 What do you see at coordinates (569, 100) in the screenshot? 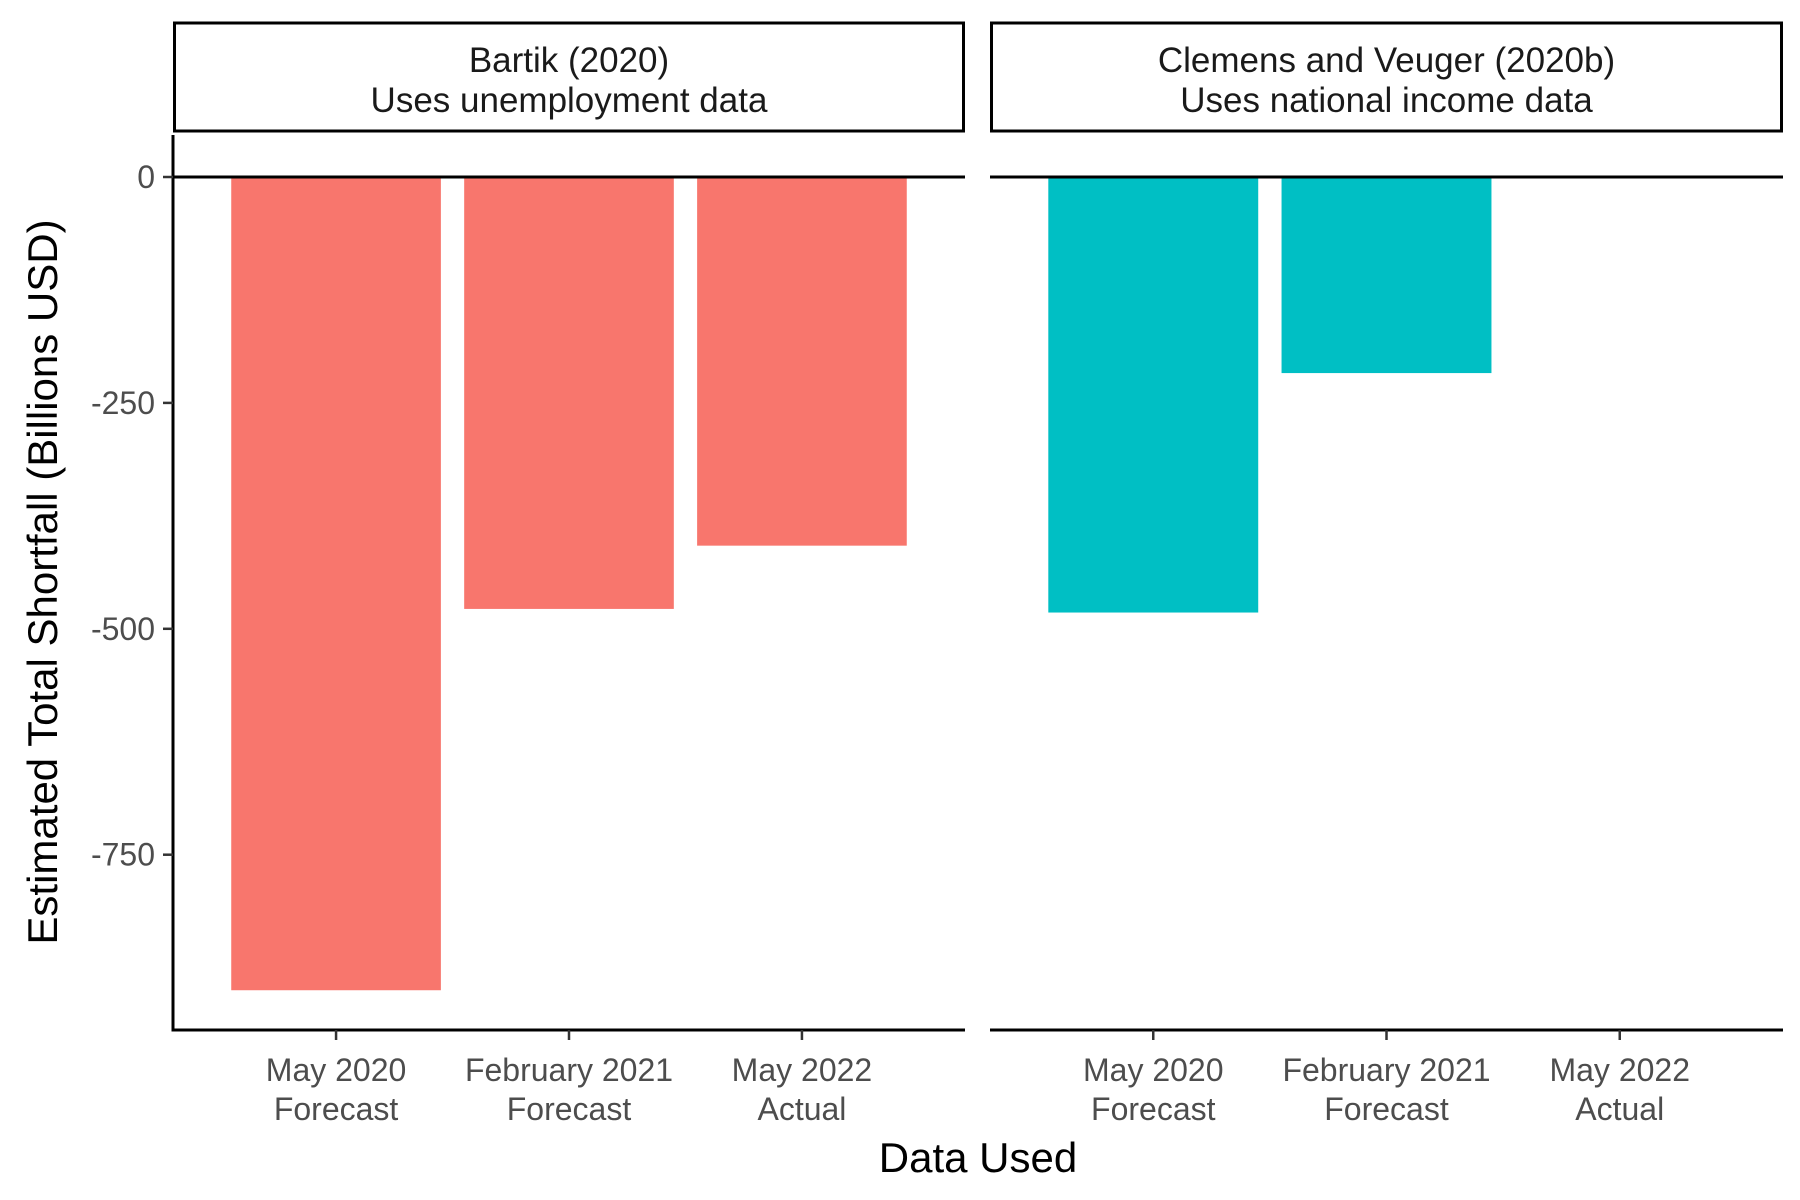
I see `facet-strip-label: Uses unemployment data` at bounding box center [569, 100].